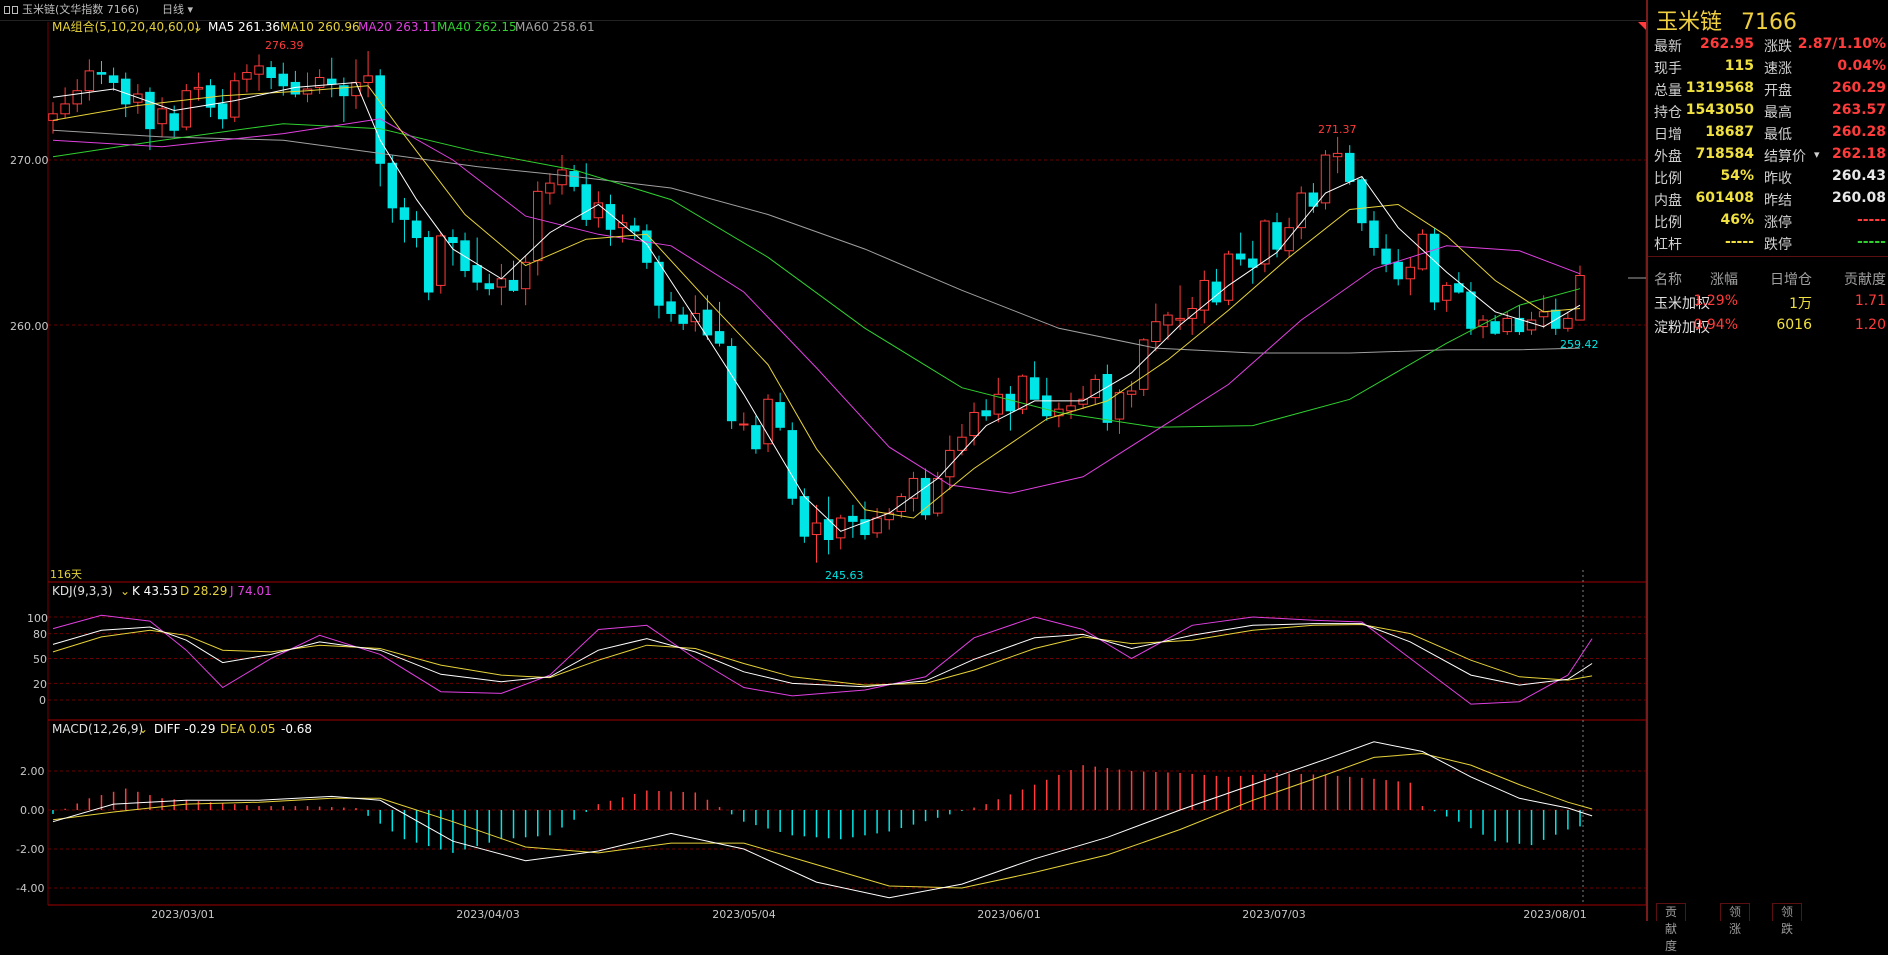 The width and height of the screenshot is (1888, 955). What do you see at coordinates (822, 820) in the screenshot?
I see `macd-dea-line` at bounding box center [822, 820].